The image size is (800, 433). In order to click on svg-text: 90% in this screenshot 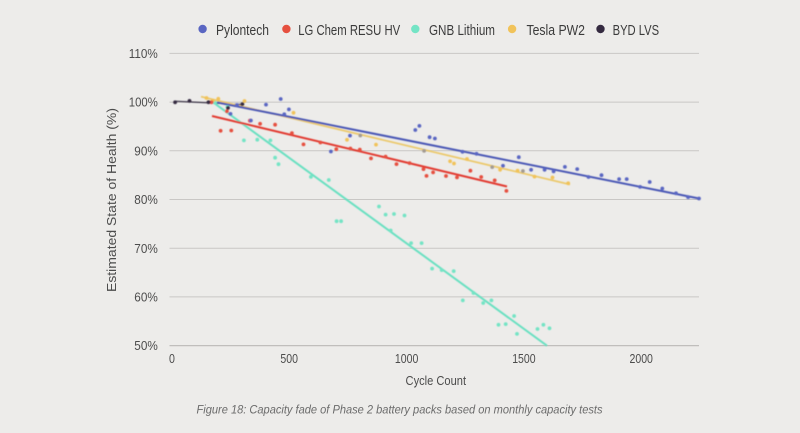, I will do `click(146, 150)`.